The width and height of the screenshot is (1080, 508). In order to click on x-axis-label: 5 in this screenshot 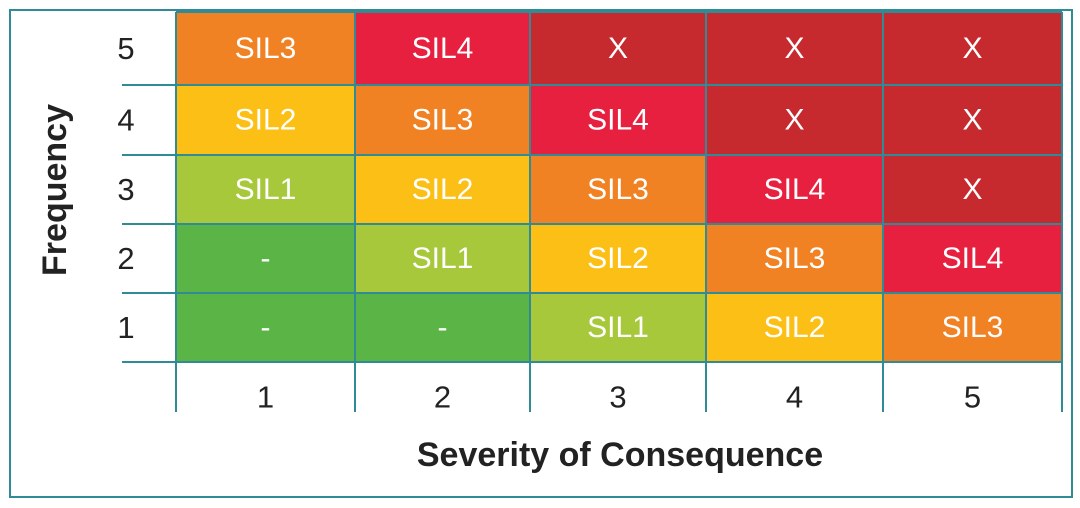, I will do `click(972, 397)`.